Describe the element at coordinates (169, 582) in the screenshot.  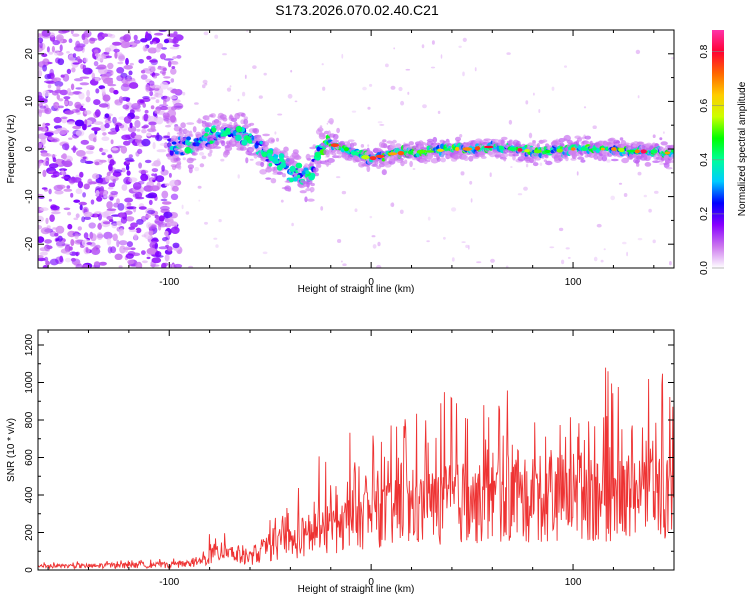
I see `snr-xtick-label: -100` at that location.